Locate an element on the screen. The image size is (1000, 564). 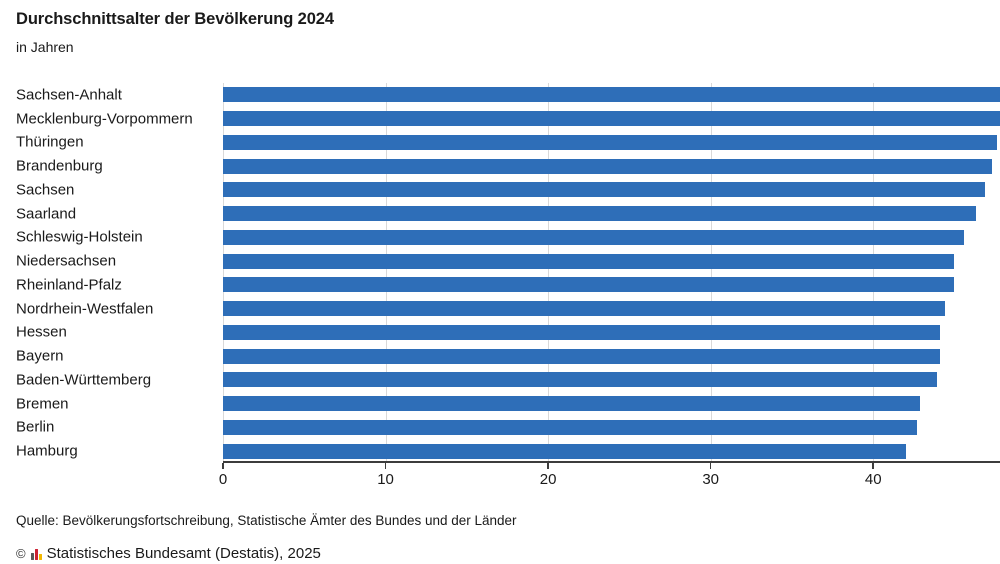
x-axis: 0 10 20 30 40 is located at coordinates (609, 480).